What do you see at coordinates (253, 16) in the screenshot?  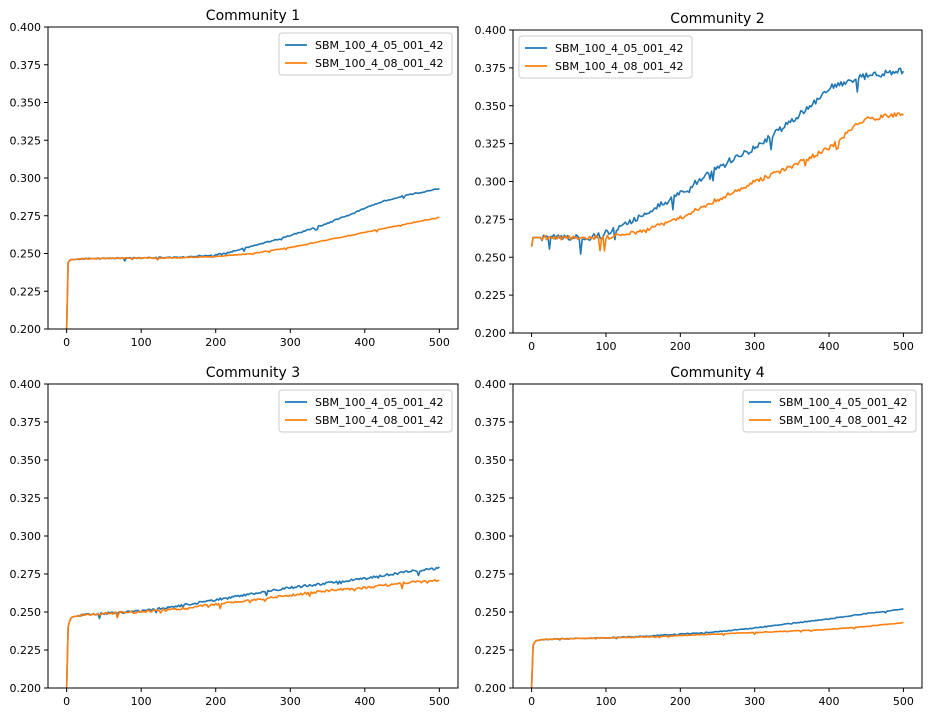 I see `chart-title: Community 1` at bounding box center [253, 16].